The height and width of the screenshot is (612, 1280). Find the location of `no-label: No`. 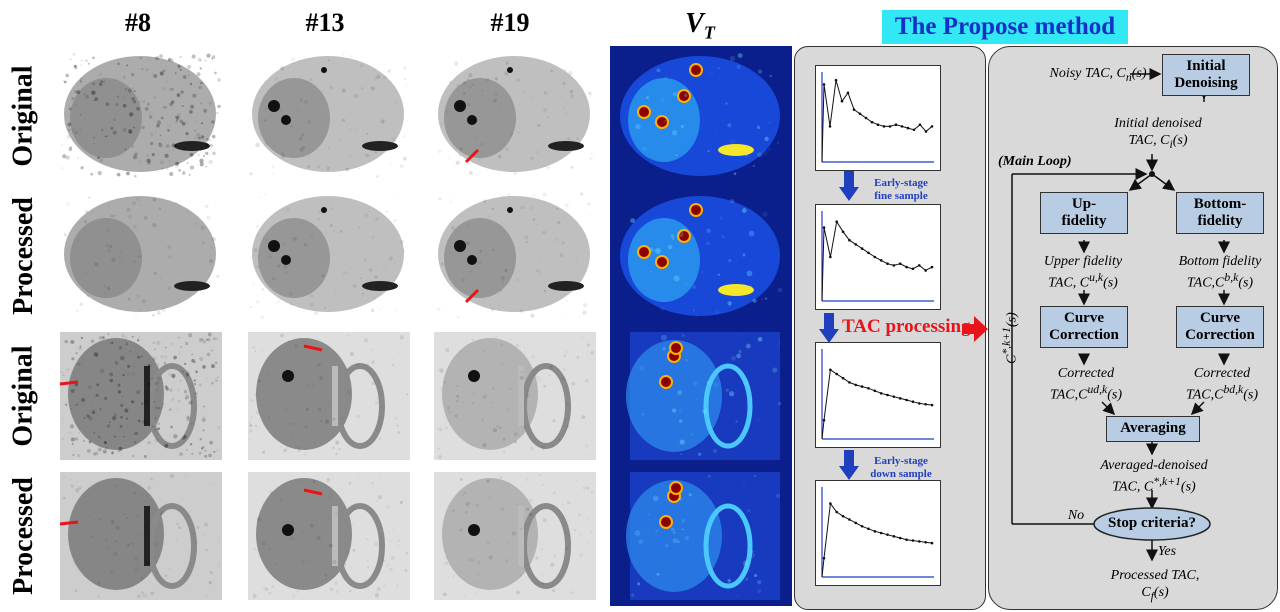

no-label: No is located at coordinates (1076, 515).